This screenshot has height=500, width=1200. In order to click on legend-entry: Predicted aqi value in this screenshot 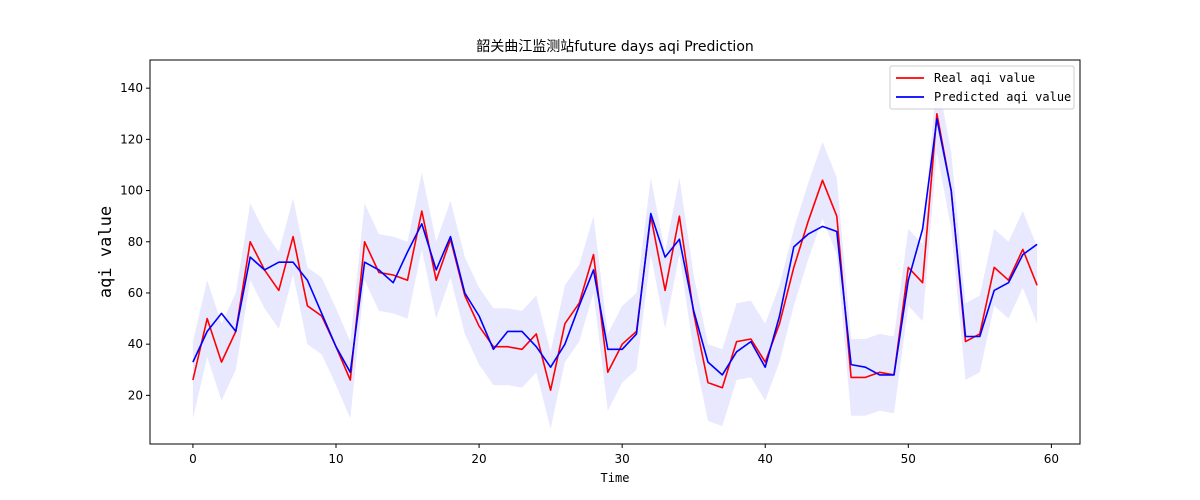, I will do `click(1002, 97)`.